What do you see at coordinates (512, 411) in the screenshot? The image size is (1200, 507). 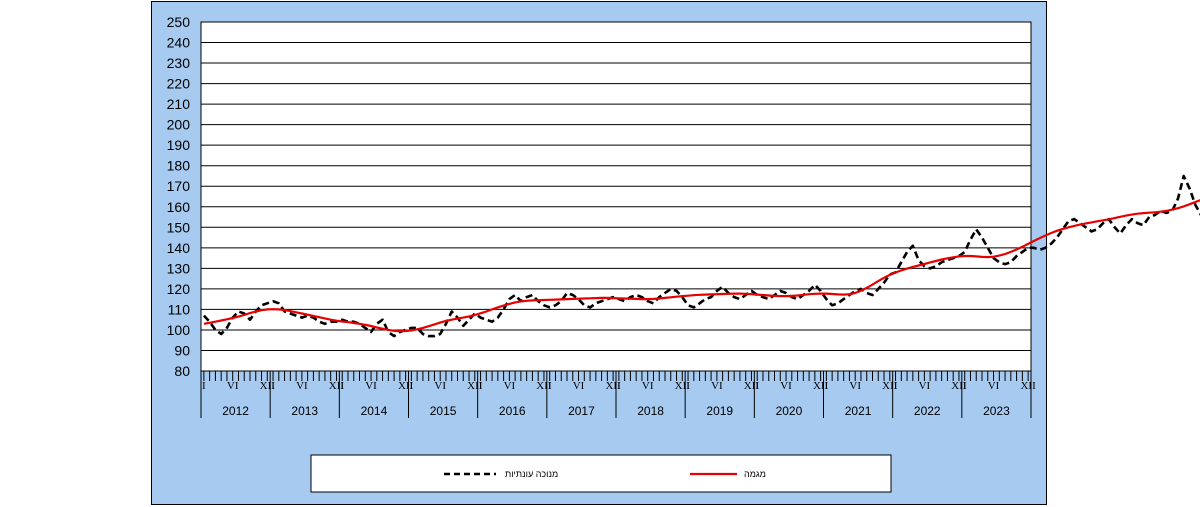 I see `x-year-label: 2016` at bounding box center [512, 411].